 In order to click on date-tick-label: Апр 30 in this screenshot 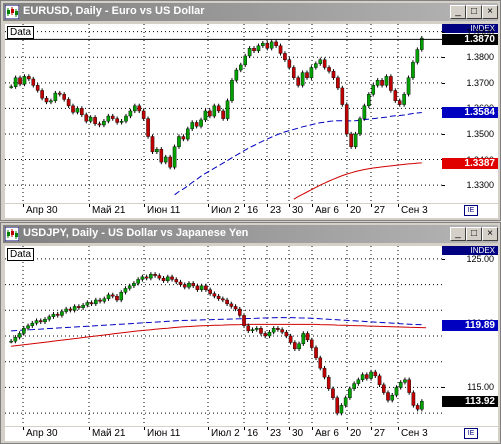, I will do `click(42, 210)`.